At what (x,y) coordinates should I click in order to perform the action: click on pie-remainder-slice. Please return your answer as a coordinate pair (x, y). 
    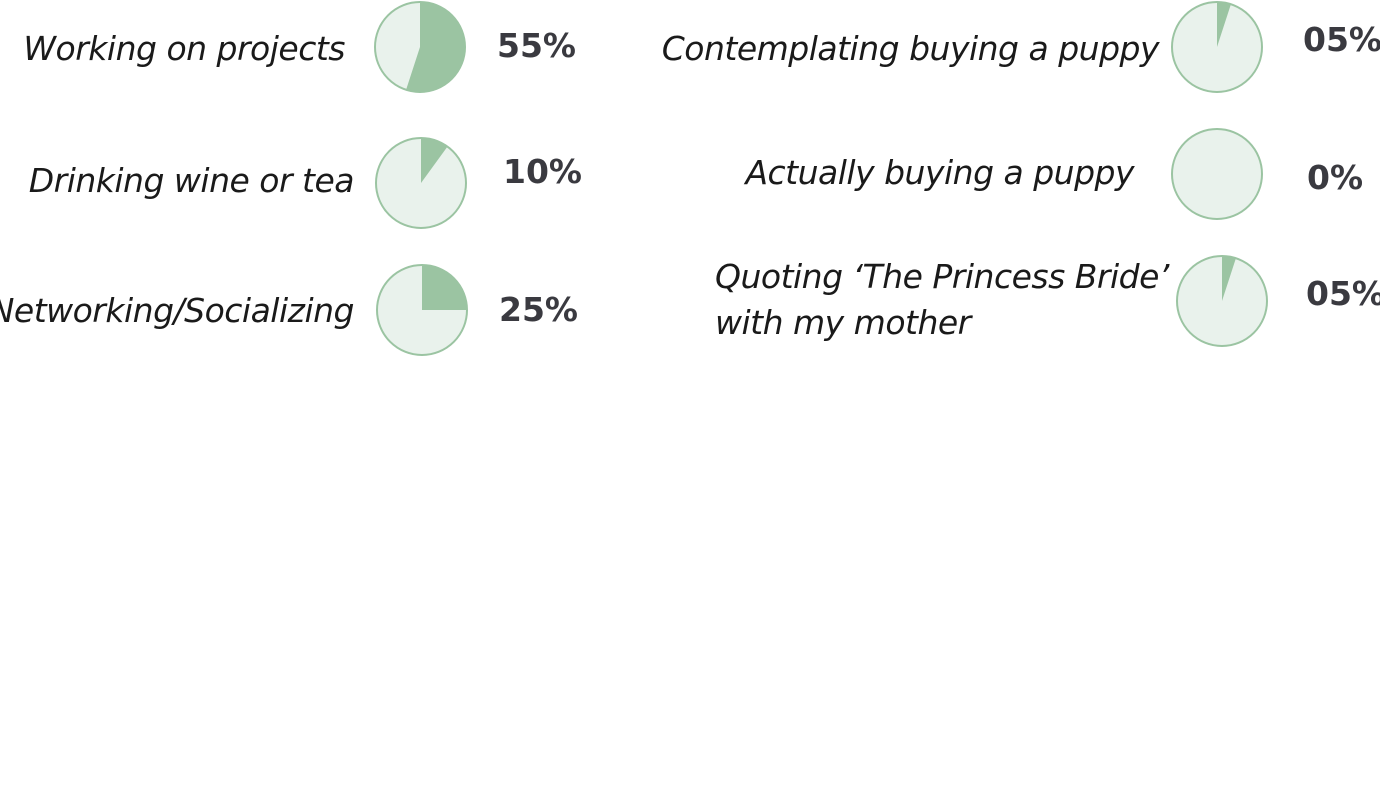
    Looking at the image, I should click on (1217, 174).